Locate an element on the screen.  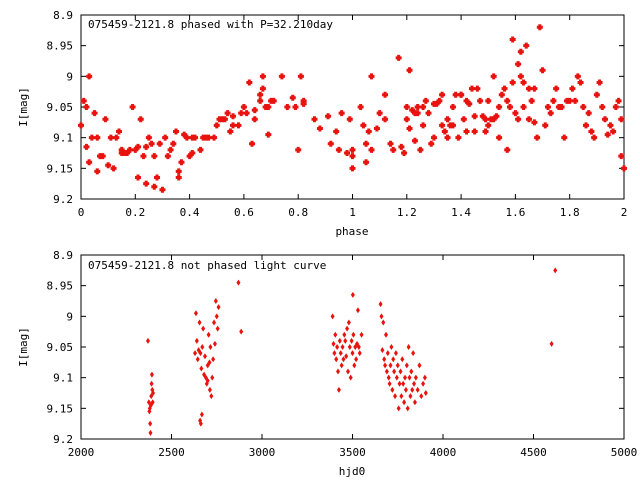
y-tick-label: 9.05 is located at coordinates (60, 347).